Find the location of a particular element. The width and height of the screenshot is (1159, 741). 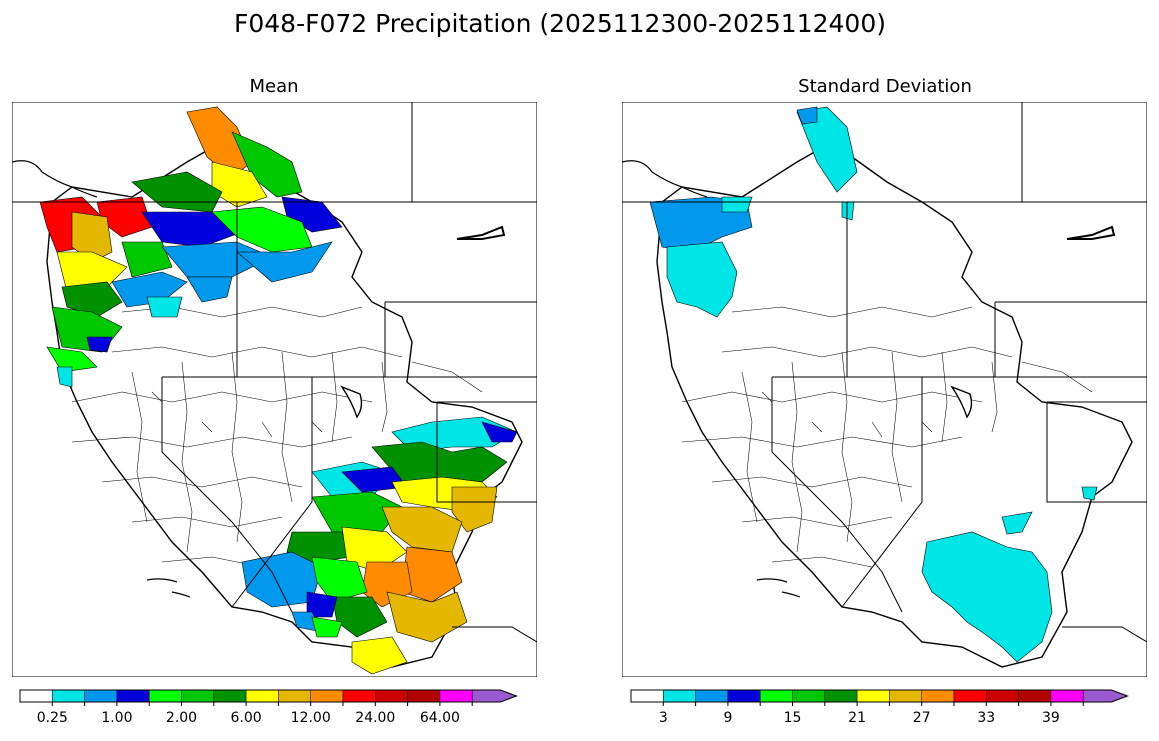

colorbar-std: 3 9 15 21 27 33 39 is located at coordinates (879, 707).